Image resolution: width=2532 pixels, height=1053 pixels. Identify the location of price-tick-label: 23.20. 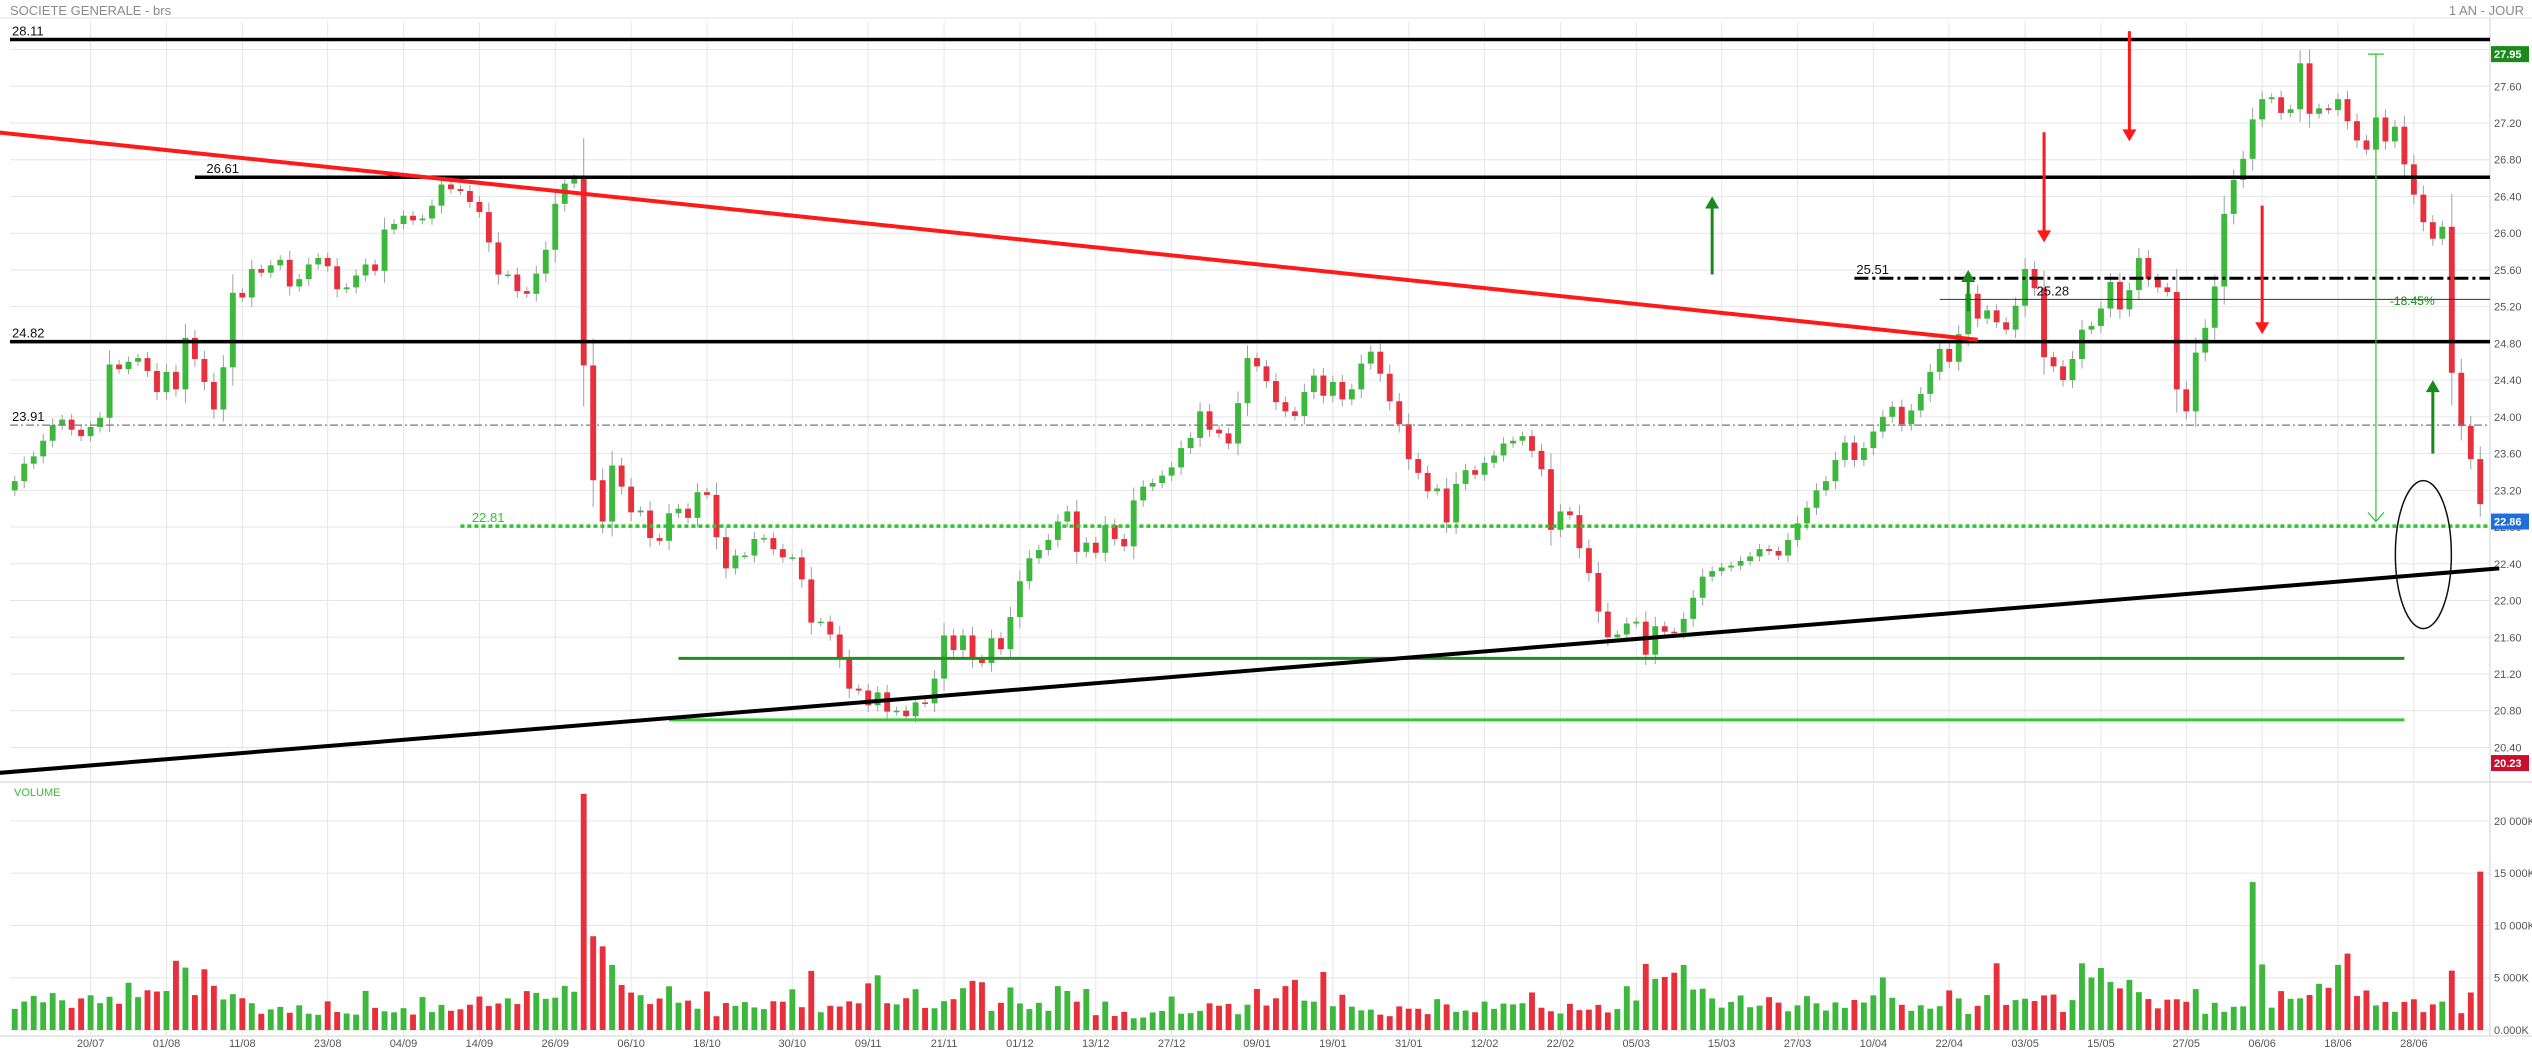
(2508, 491).